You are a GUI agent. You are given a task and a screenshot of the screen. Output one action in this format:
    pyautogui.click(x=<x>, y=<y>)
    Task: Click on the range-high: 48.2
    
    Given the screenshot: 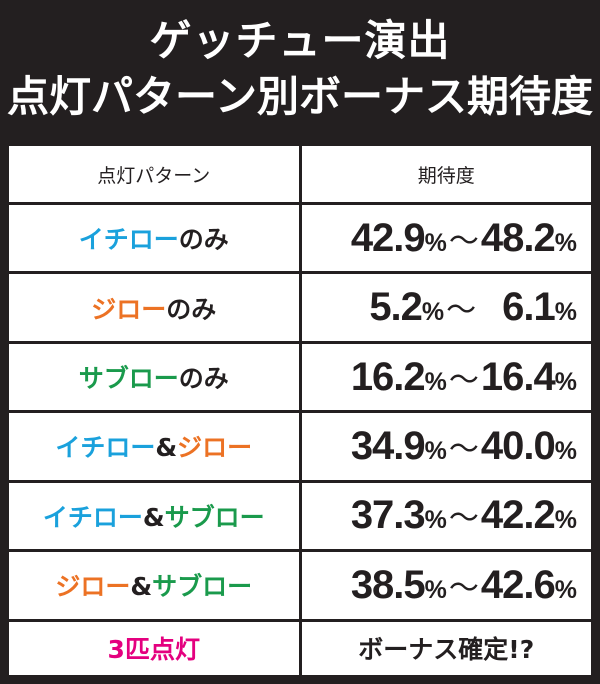 What is the action you would take?
    pyautogui.click(x=518, y=237)
    